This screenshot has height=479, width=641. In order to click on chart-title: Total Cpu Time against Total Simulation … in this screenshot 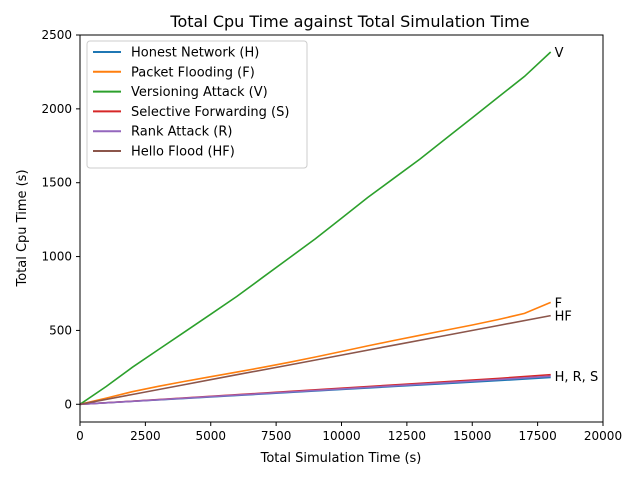, I will do `click(349, 21)`.